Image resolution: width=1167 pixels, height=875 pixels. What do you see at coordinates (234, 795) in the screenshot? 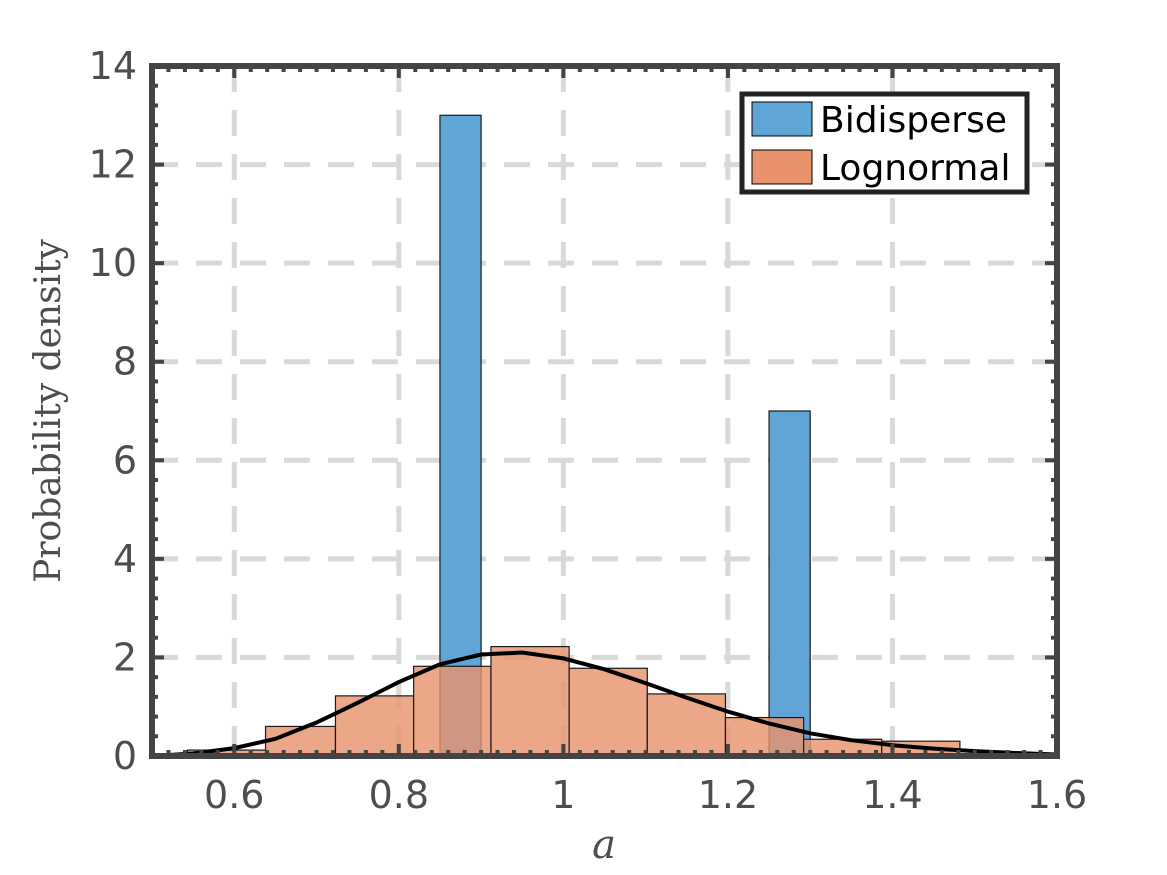
I see `x-tick-label-0: 0.6` at bounding box center [234, 795].